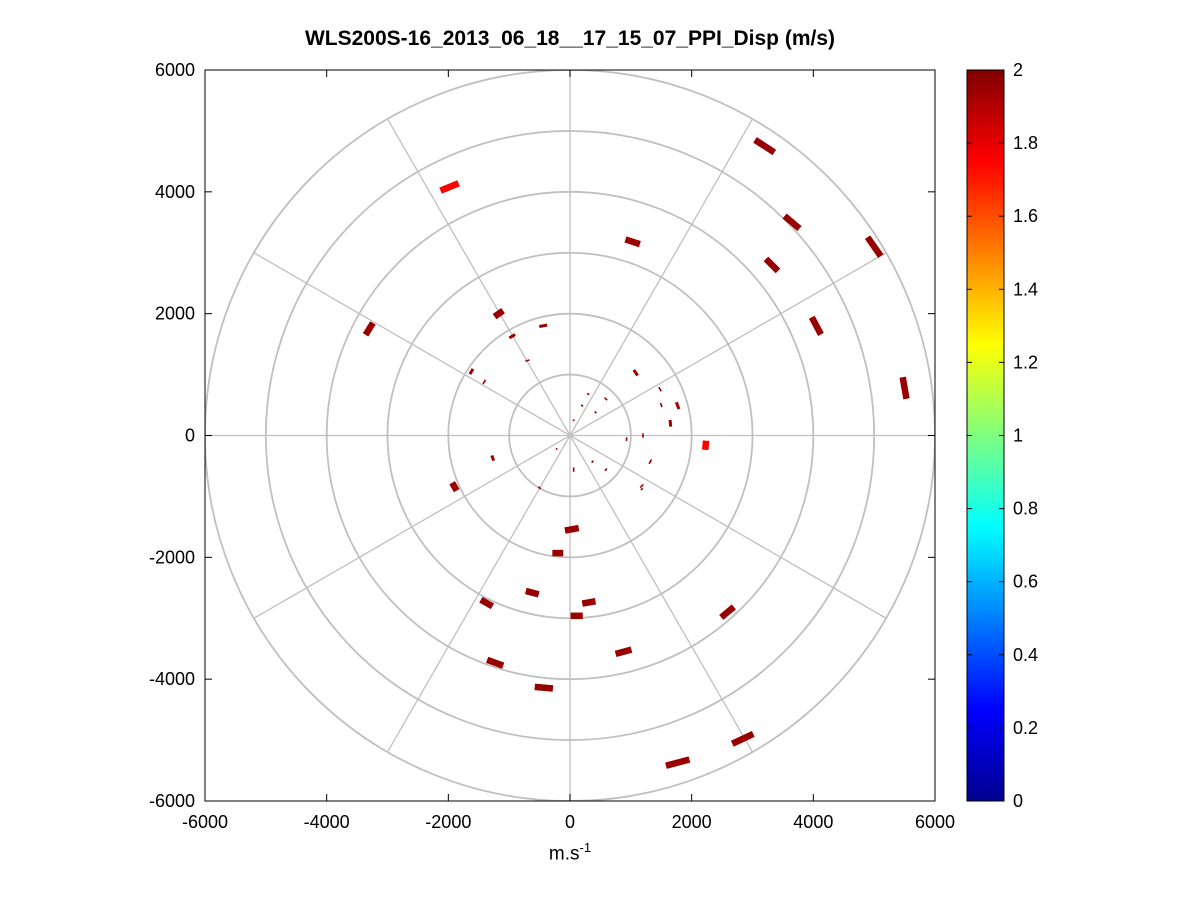  I want to click on x-axis-label: m.s-1, so click(570, 852).